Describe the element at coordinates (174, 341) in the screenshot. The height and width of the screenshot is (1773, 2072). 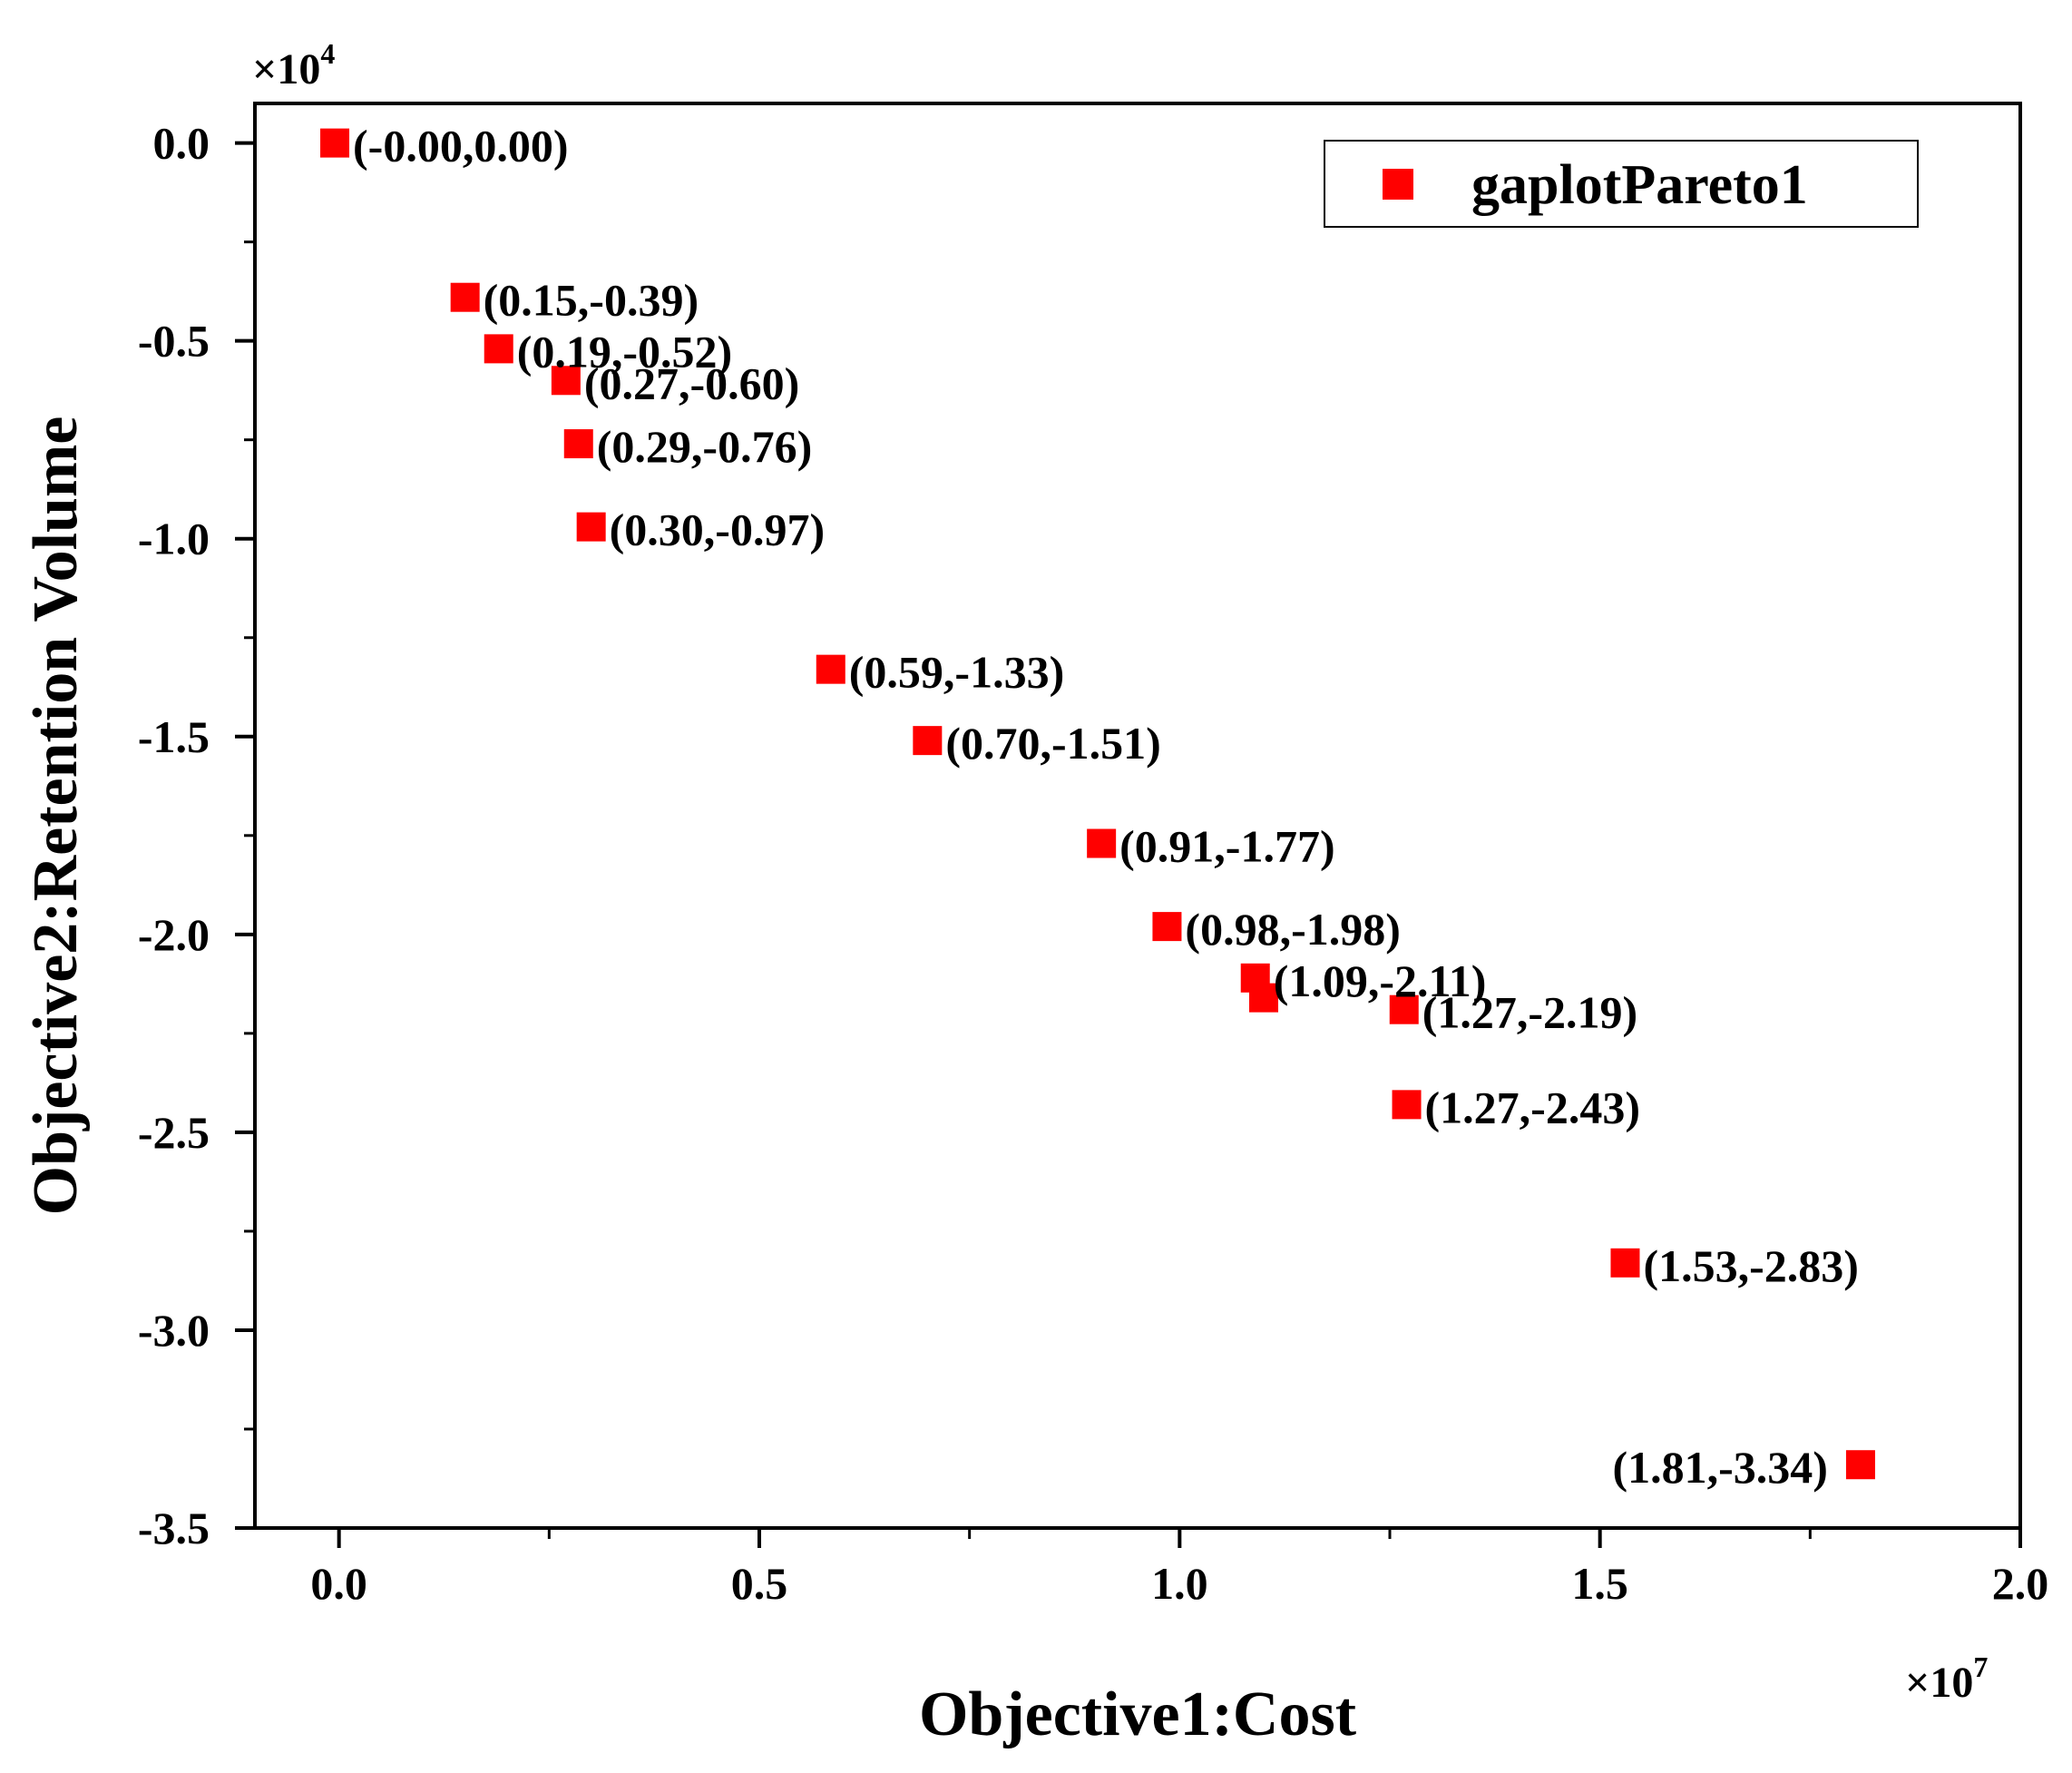
I see `y-tick-label: -0.5` at that location.